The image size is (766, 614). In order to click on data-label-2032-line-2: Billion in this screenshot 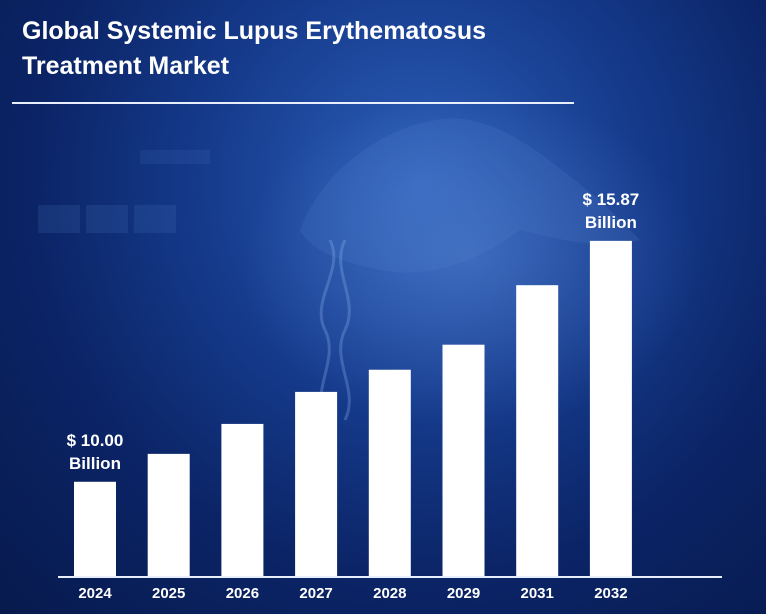, I will do `click(611, 222)`.